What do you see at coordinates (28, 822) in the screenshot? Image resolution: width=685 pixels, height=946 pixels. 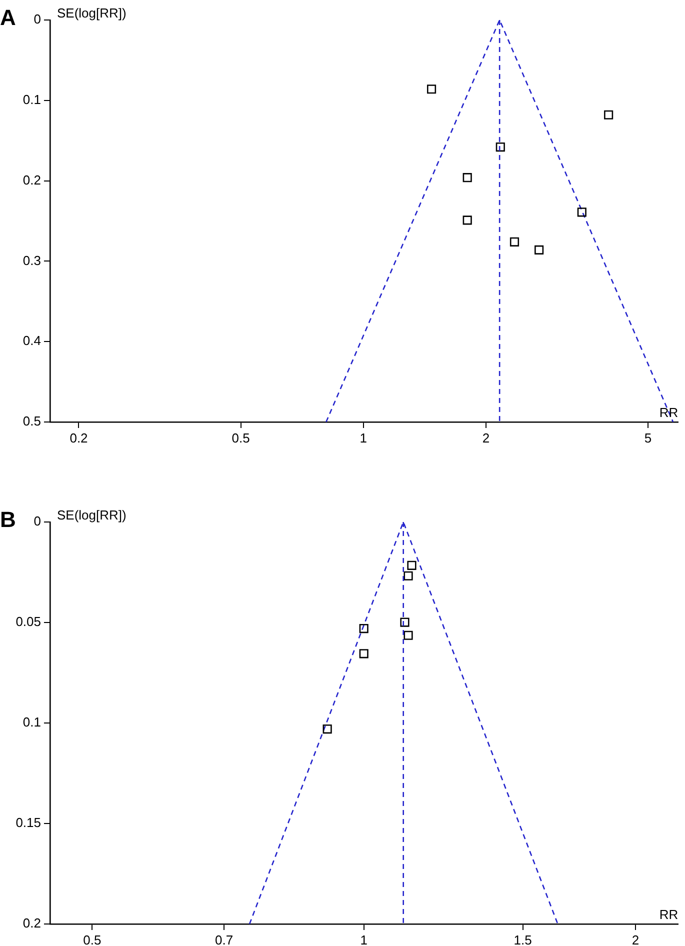 I see `y-tick-label: 0.15` at bounding box center [28, 822].